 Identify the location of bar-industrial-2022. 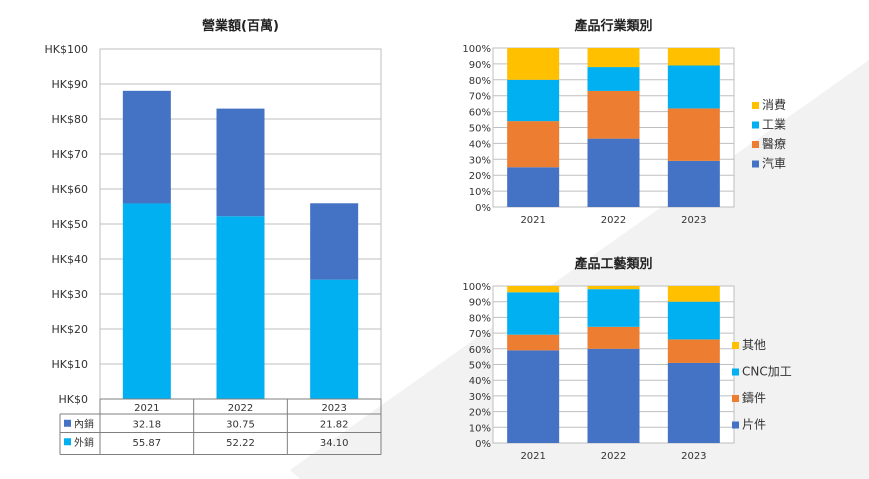
(613, 79).